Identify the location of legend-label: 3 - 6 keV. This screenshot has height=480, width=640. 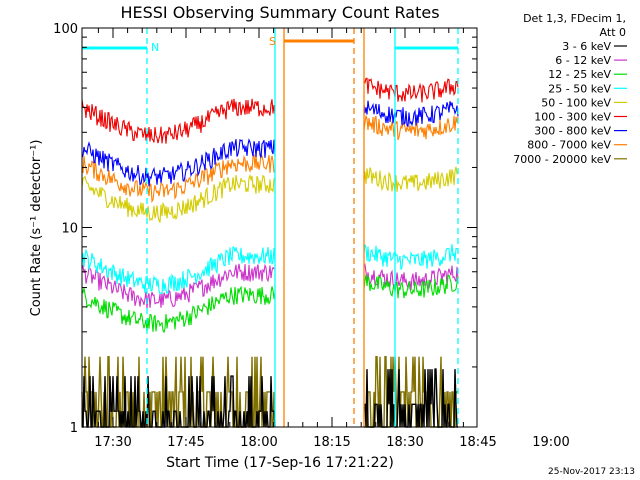
(586, 46).